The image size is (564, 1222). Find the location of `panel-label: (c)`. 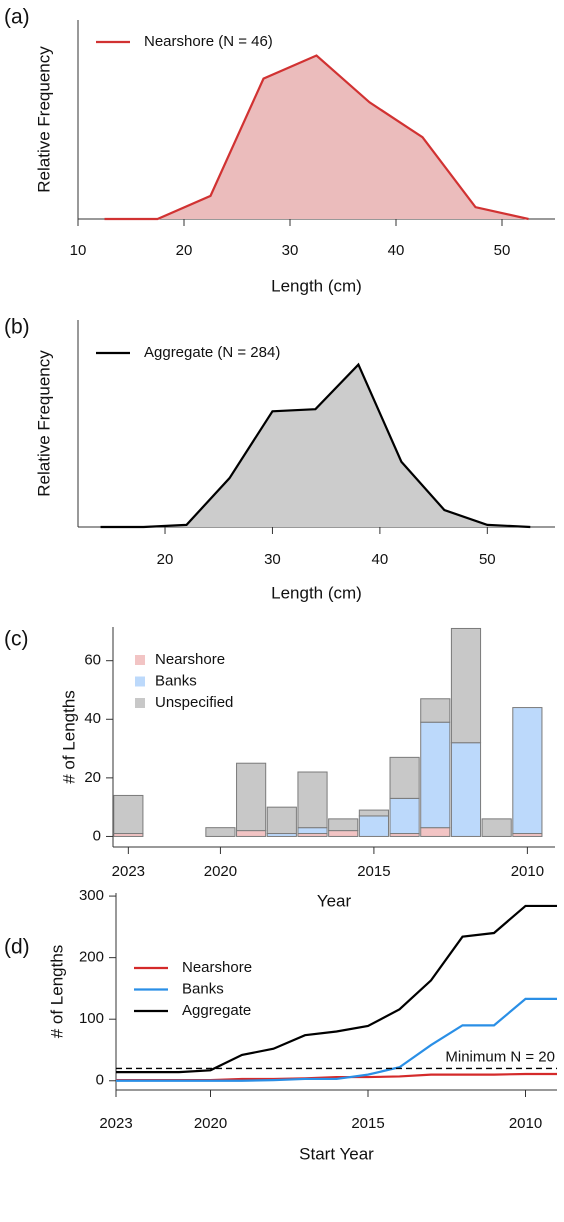

panel-label: (c) is located at coordinates (16, 639).